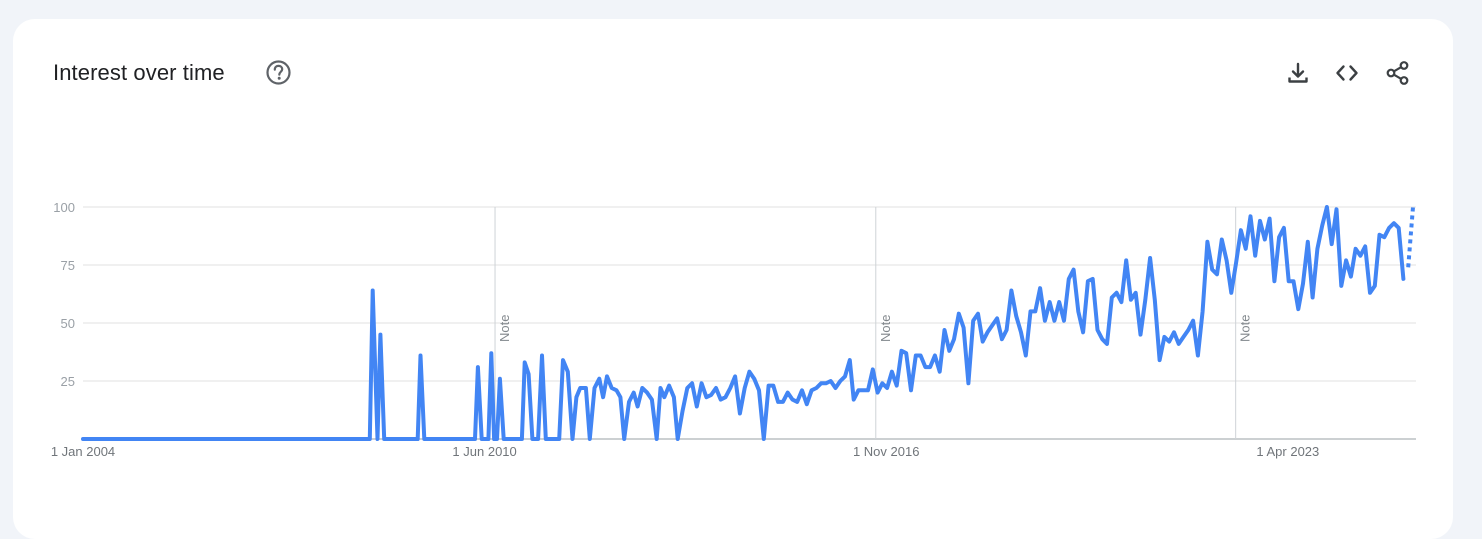 This screenshot has width=1482, height=539. I want to click on embed-code-icon, so click(1347, 73).